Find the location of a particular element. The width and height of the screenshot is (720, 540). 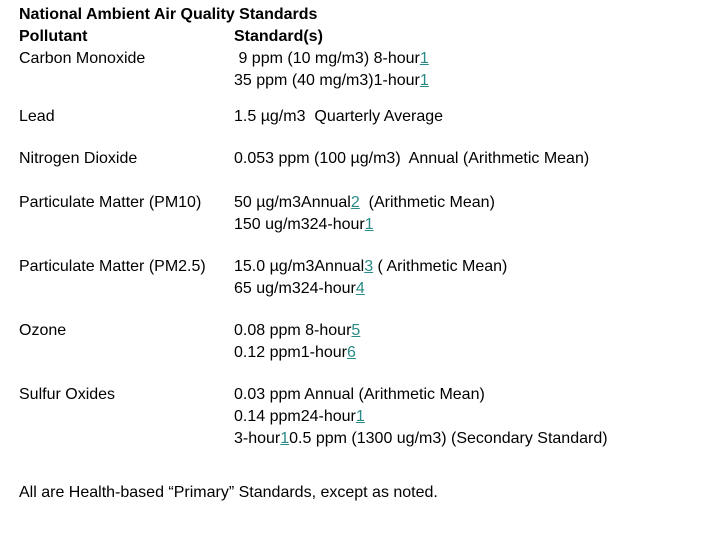

standard-line: 0.03 ppm Annual (Arithmetic Mean) is located at coordinates (421, 395).